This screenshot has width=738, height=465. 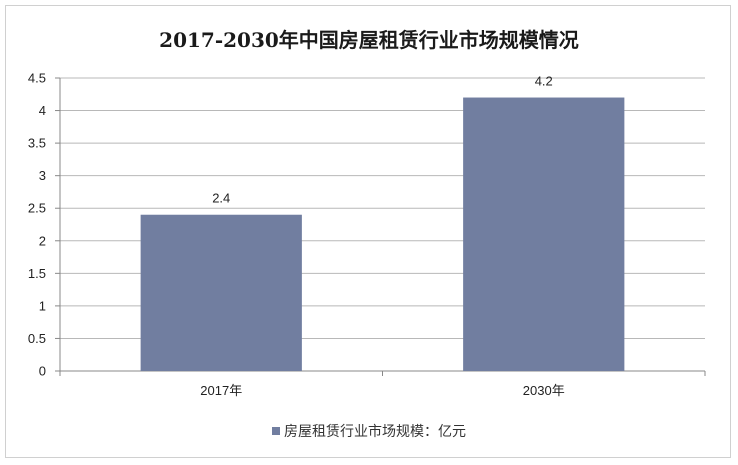 I want to click on y-tick-label: 0, so click(x=42, y=371).